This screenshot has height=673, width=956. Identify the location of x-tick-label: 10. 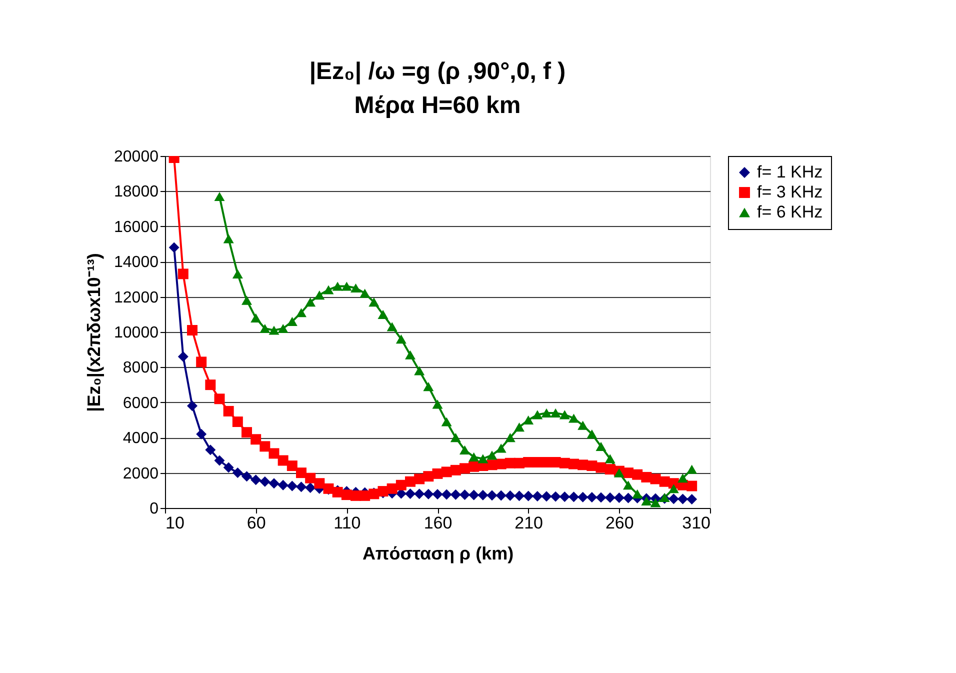
(175, 523).